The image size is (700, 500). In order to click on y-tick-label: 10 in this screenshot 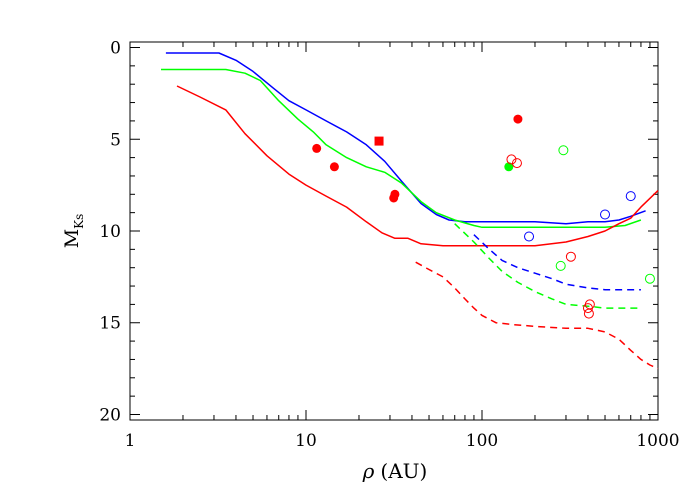, I will do `click(110, 232)`.